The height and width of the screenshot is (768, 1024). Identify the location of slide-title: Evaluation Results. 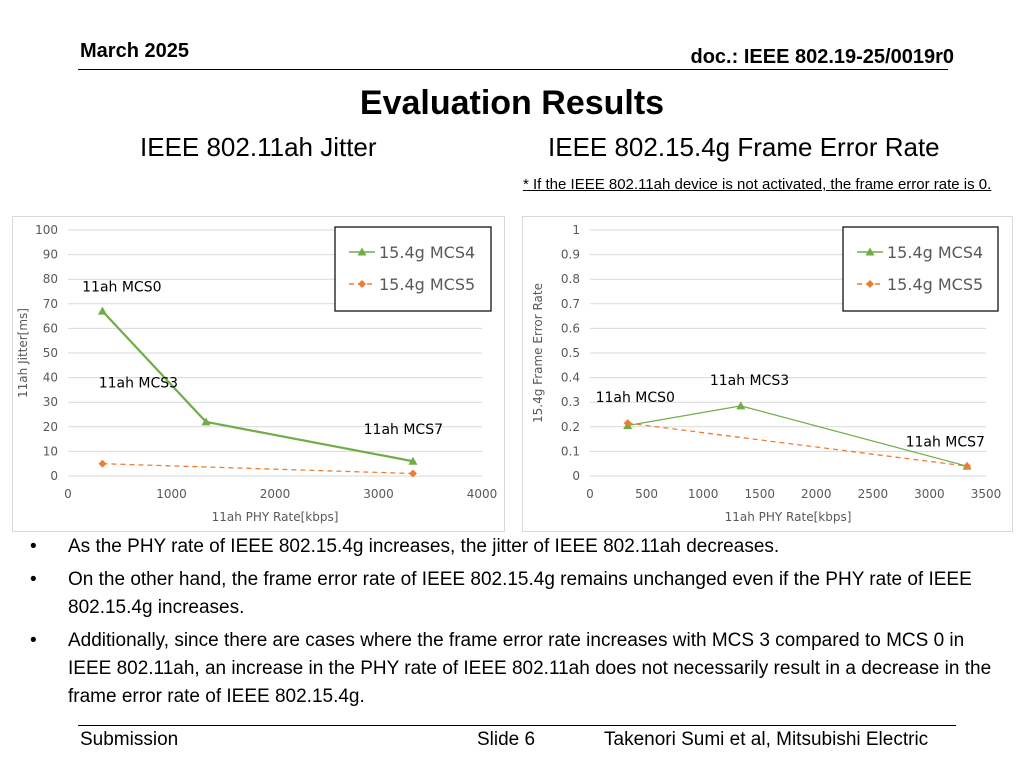
(512, 103).